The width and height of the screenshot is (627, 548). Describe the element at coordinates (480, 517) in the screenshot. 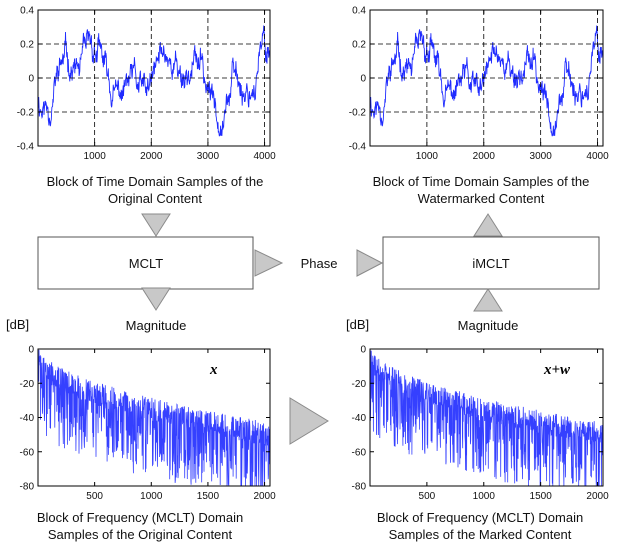

I see `freq-marked-caption-line1: Block of Frequency (MCLT) Domain` at that location.